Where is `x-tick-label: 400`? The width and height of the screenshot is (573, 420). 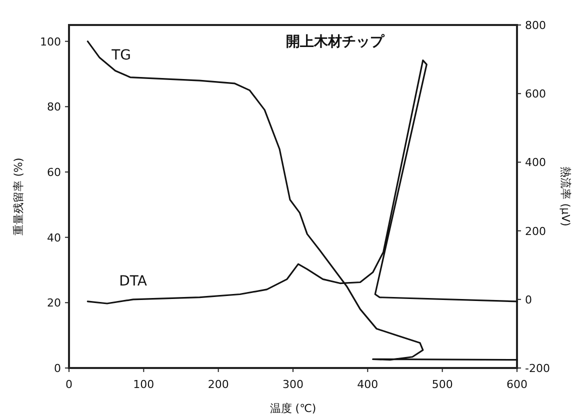
x-tick-label: 400 is located at coordinates (367, 384).